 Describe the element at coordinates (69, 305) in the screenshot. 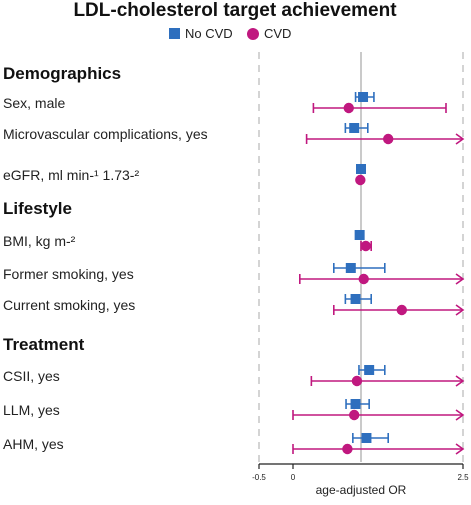

I see `row-label: Current smoking, yes` at that location.